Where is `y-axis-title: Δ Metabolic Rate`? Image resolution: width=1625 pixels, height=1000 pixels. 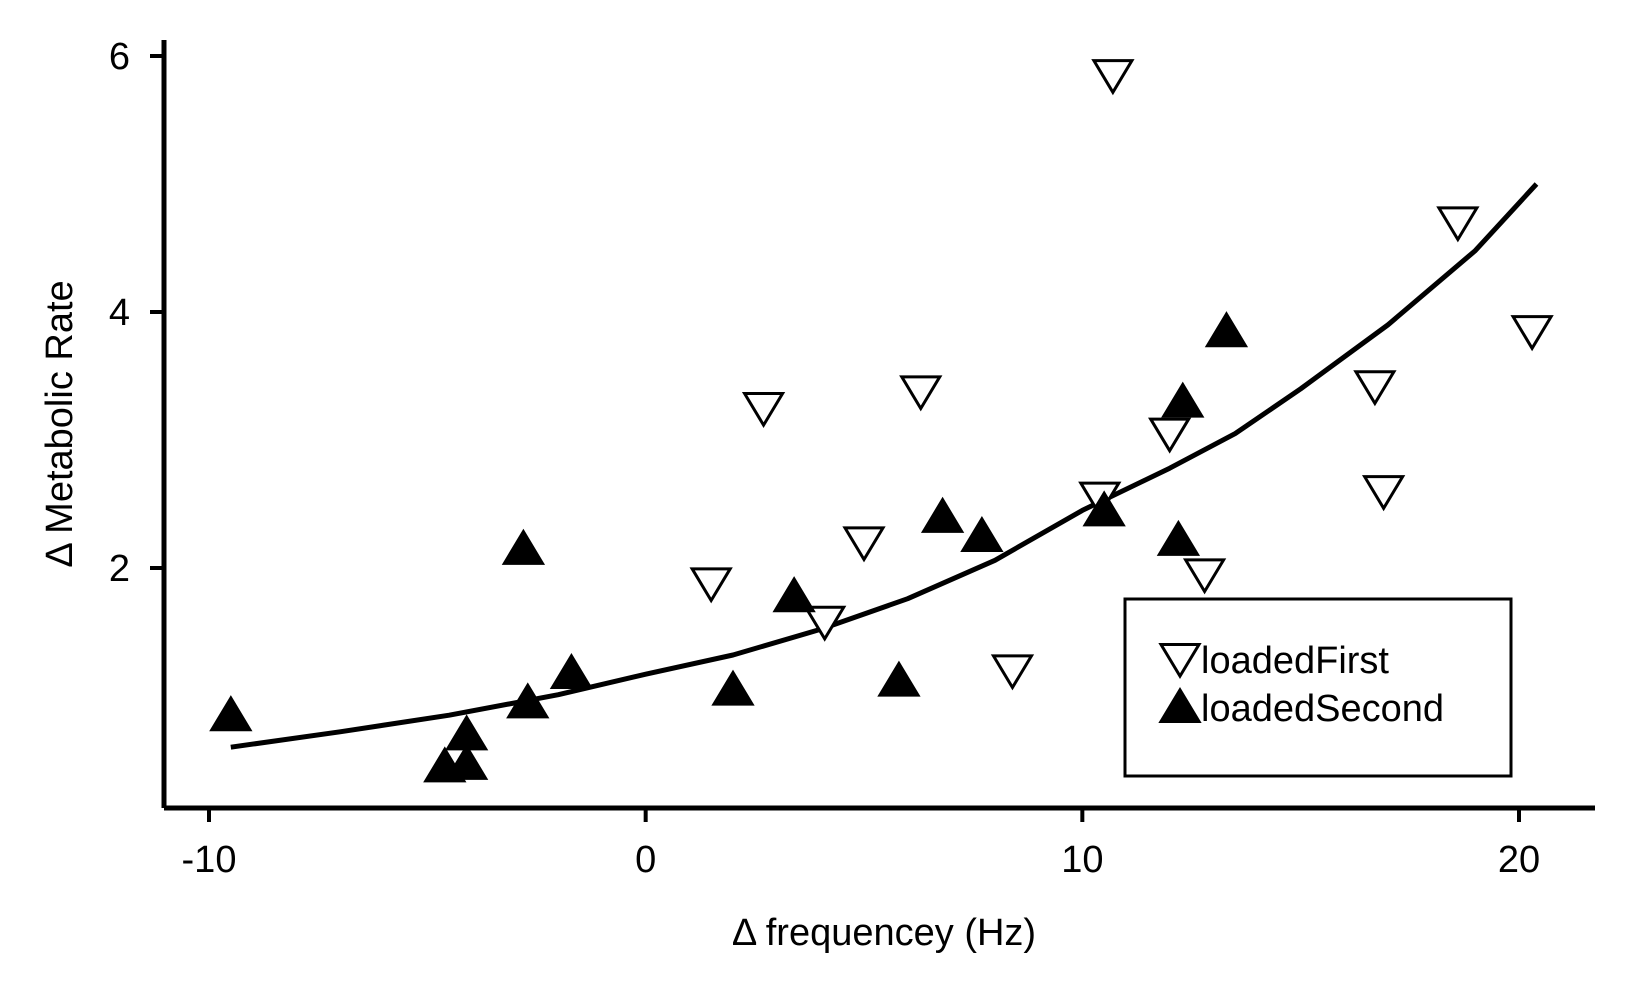
y-axis-title: Δ Metabolic Rate is located at coordinates (60, 423).